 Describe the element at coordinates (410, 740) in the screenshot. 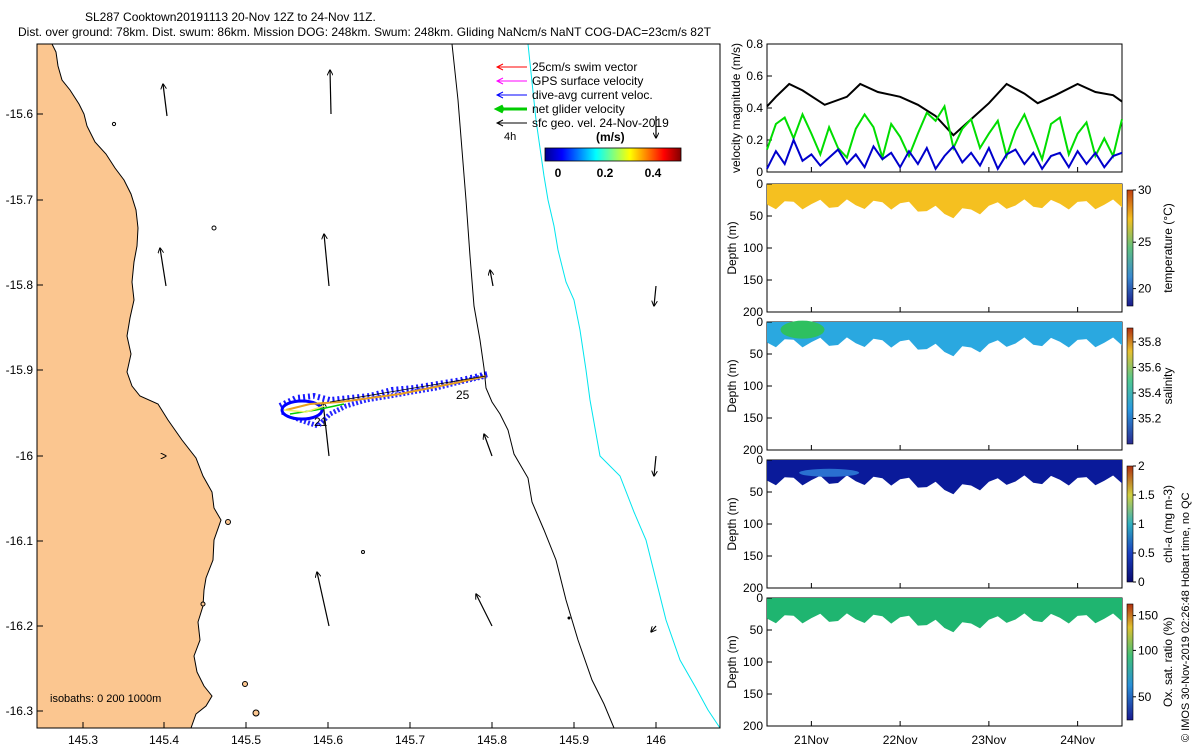

I see `map-x-tick-label: 145.7` at that location.